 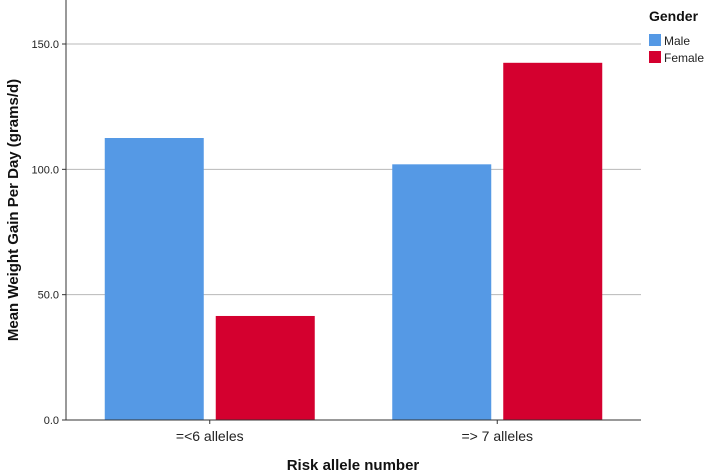 I want to click on y-tick-label: 100.0, so click(x=45, y=170).